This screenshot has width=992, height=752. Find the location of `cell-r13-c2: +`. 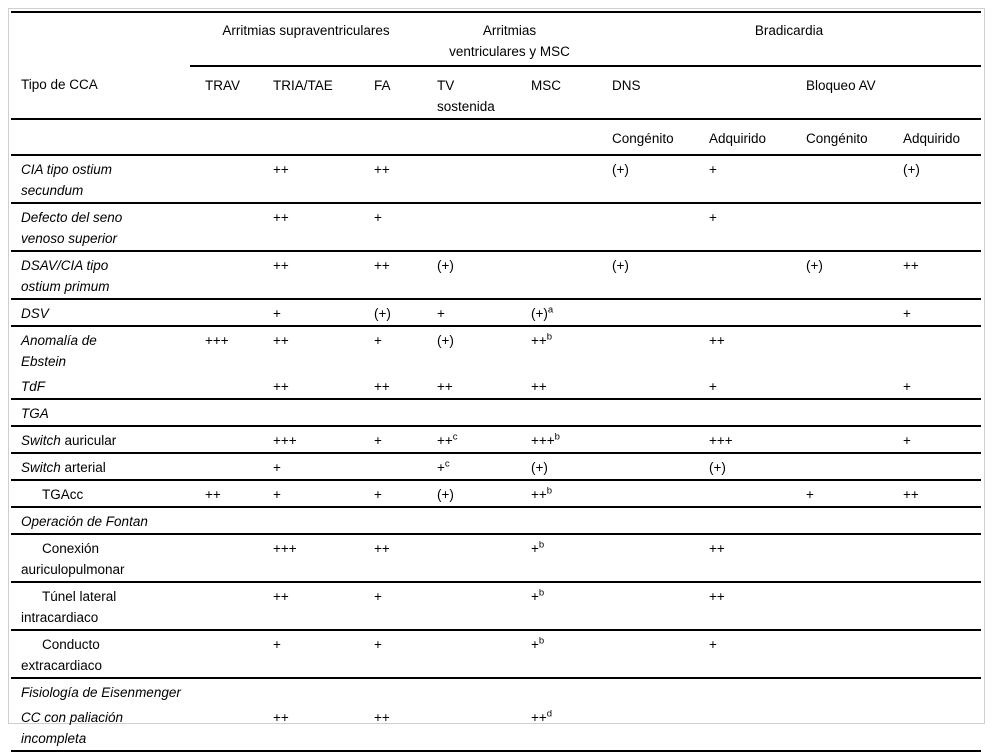

cell-r13-c2: + is located at coordinates (308, 654).